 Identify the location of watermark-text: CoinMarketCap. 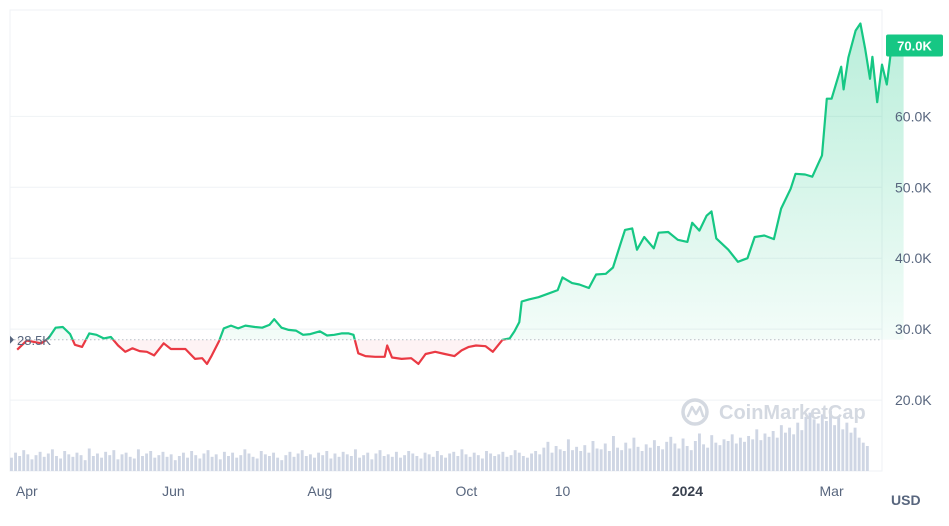
(792, 413).